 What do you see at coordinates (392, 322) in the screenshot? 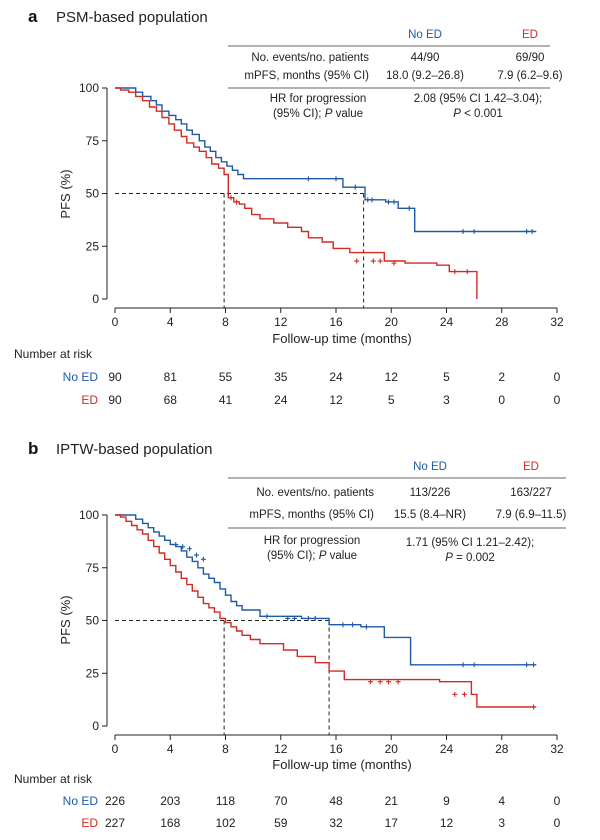
I see `x-tick-label: 20` at bounding box center [392, 322].